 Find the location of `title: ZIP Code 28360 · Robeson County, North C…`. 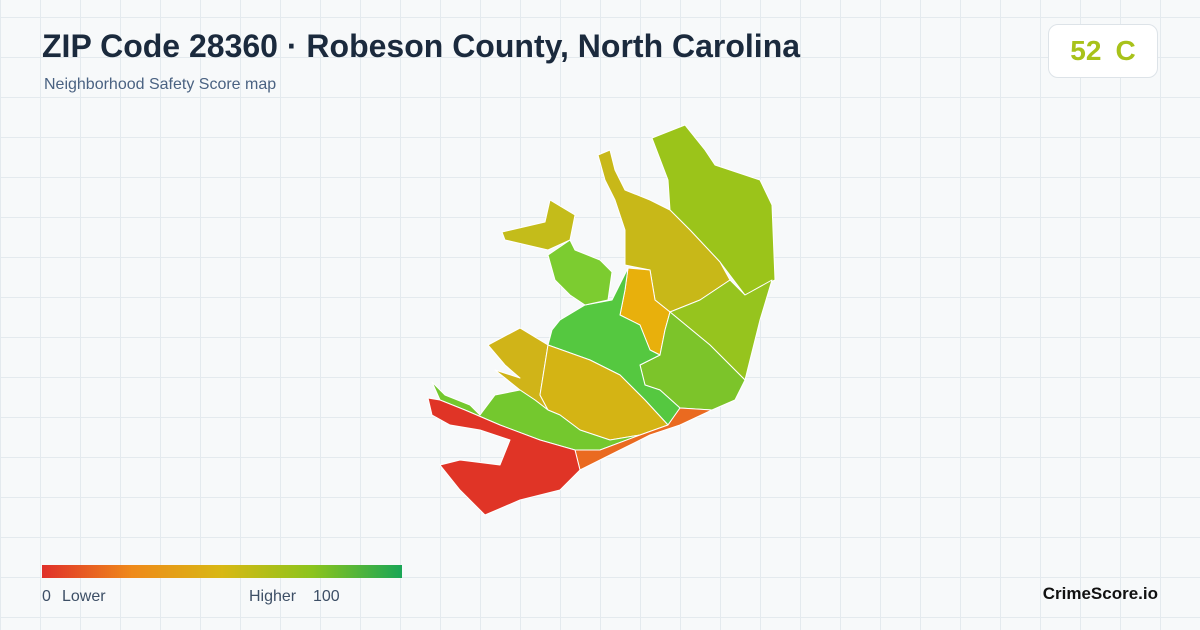

title: ZIP Code 28360 · Robeson County, North C… is located at coordinates (421, 46).